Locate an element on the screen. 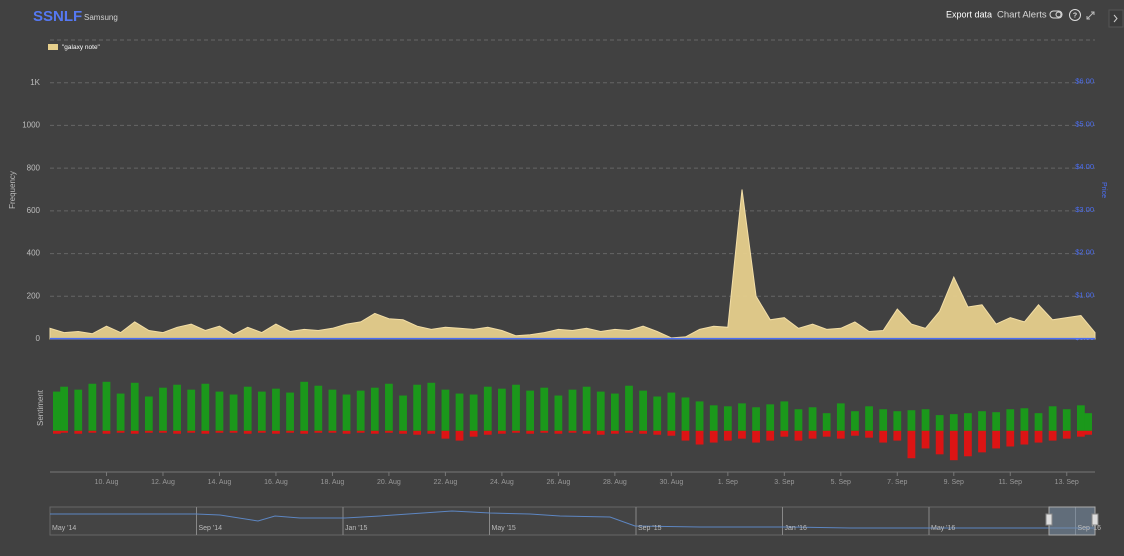 The image size is (1124, 556). help-icon is located at coordinates (1075, 15).